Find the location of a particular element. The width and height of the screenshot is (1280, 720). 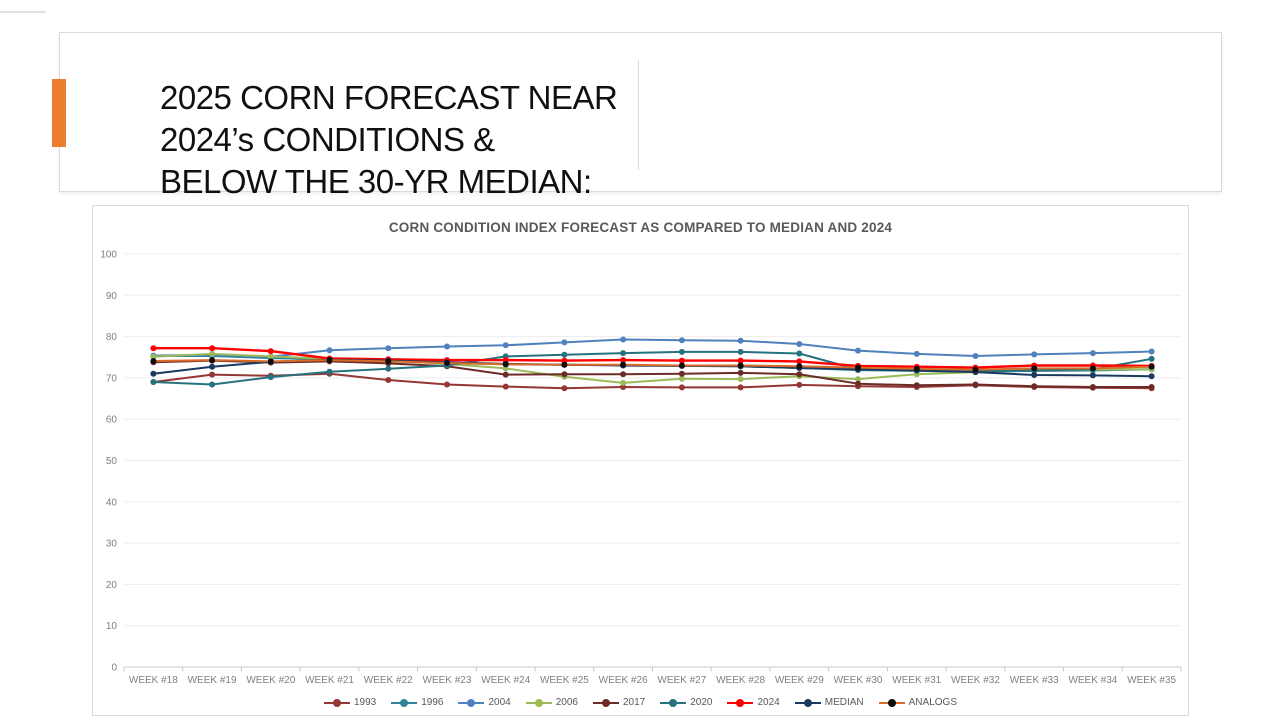

y-tick-label: 80 is located at coordinates (112, 337).